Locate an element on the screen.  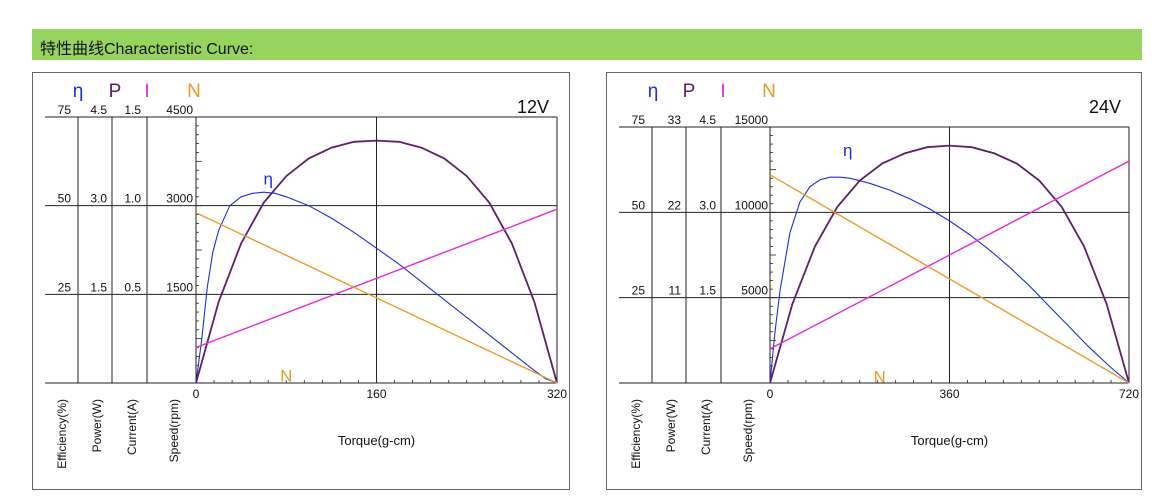
x-tick-label: 320 is located at coordinates (557, 394).